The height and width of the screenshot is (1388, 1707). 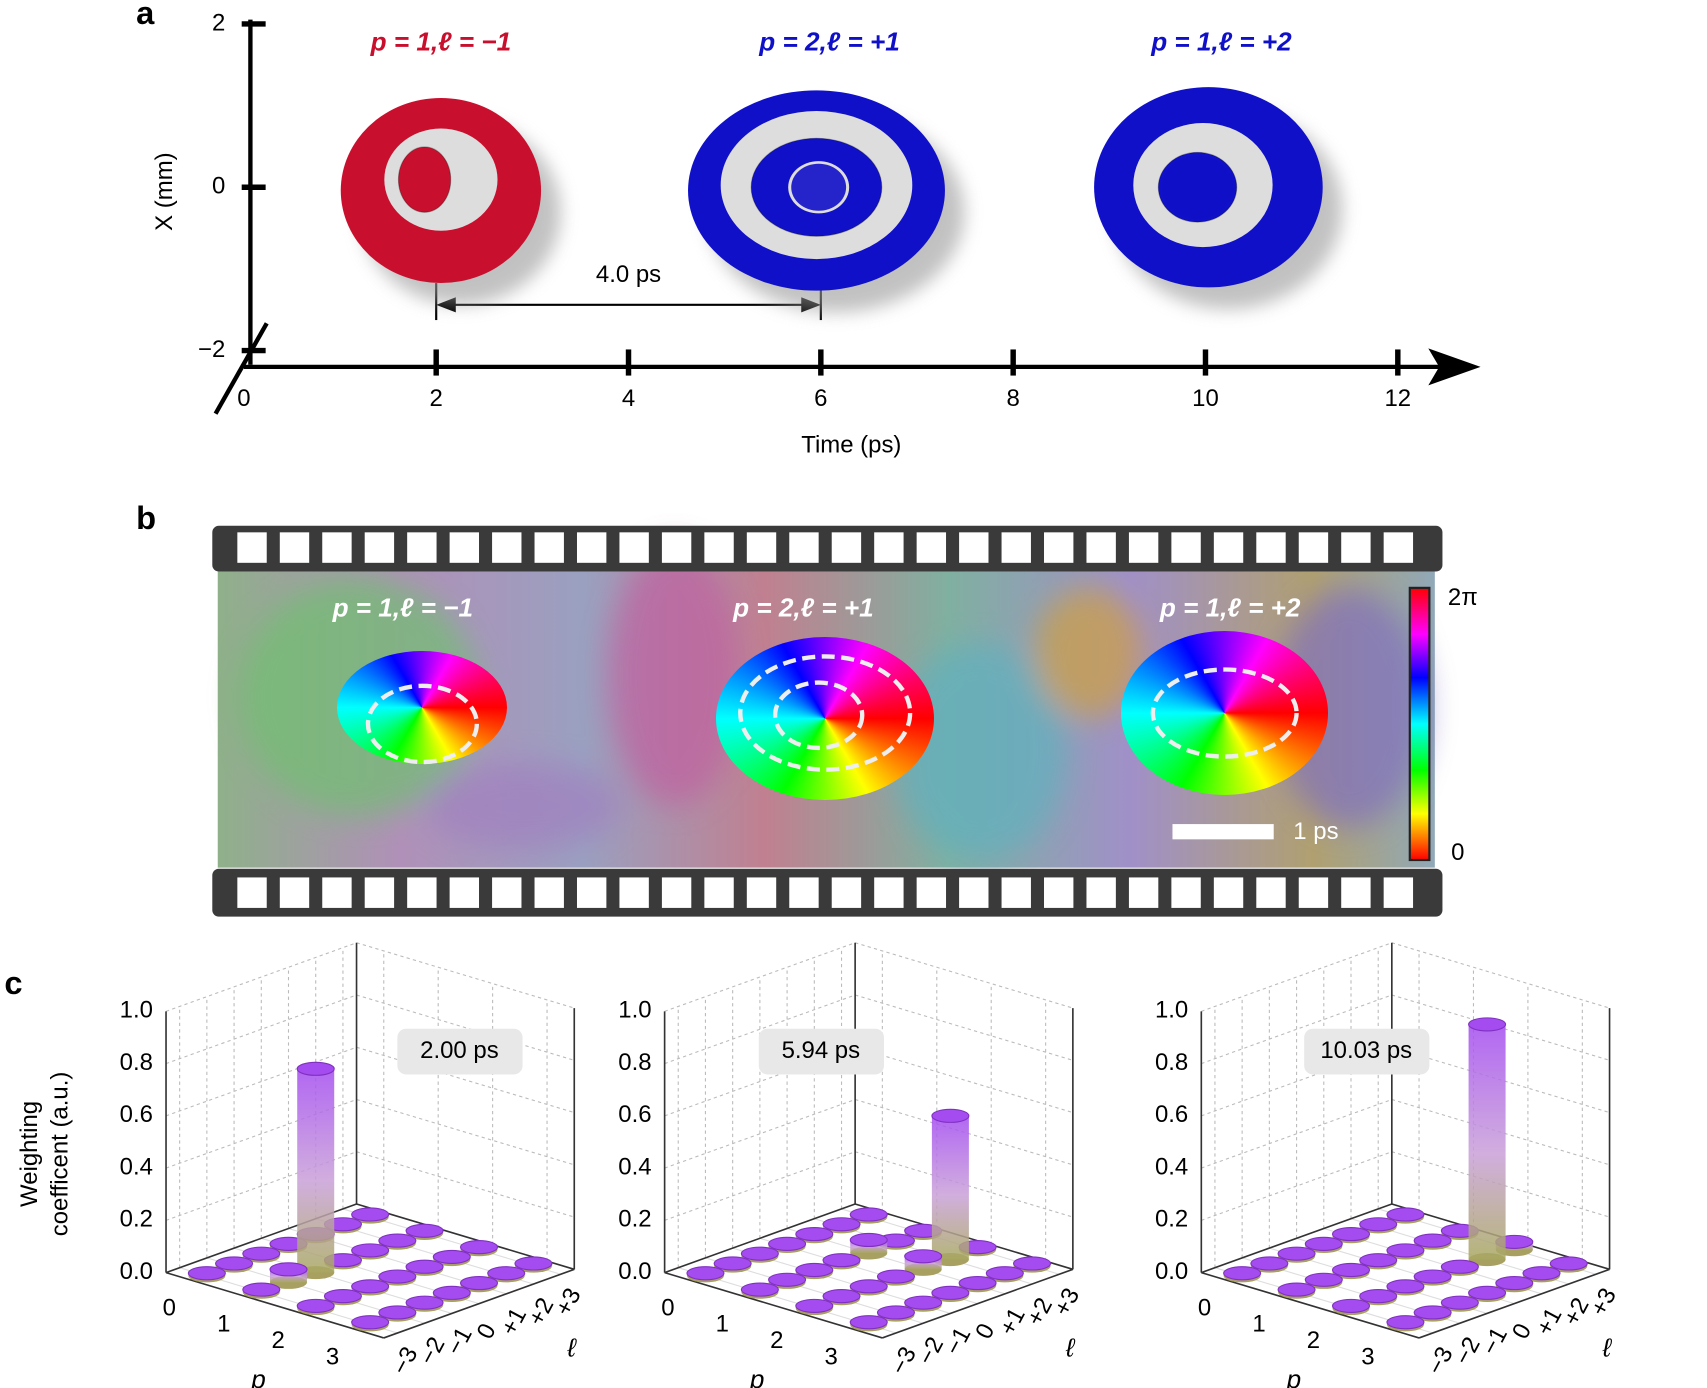 I want to click on z-tick-label: 1.0, so click(x=136, y=1010).